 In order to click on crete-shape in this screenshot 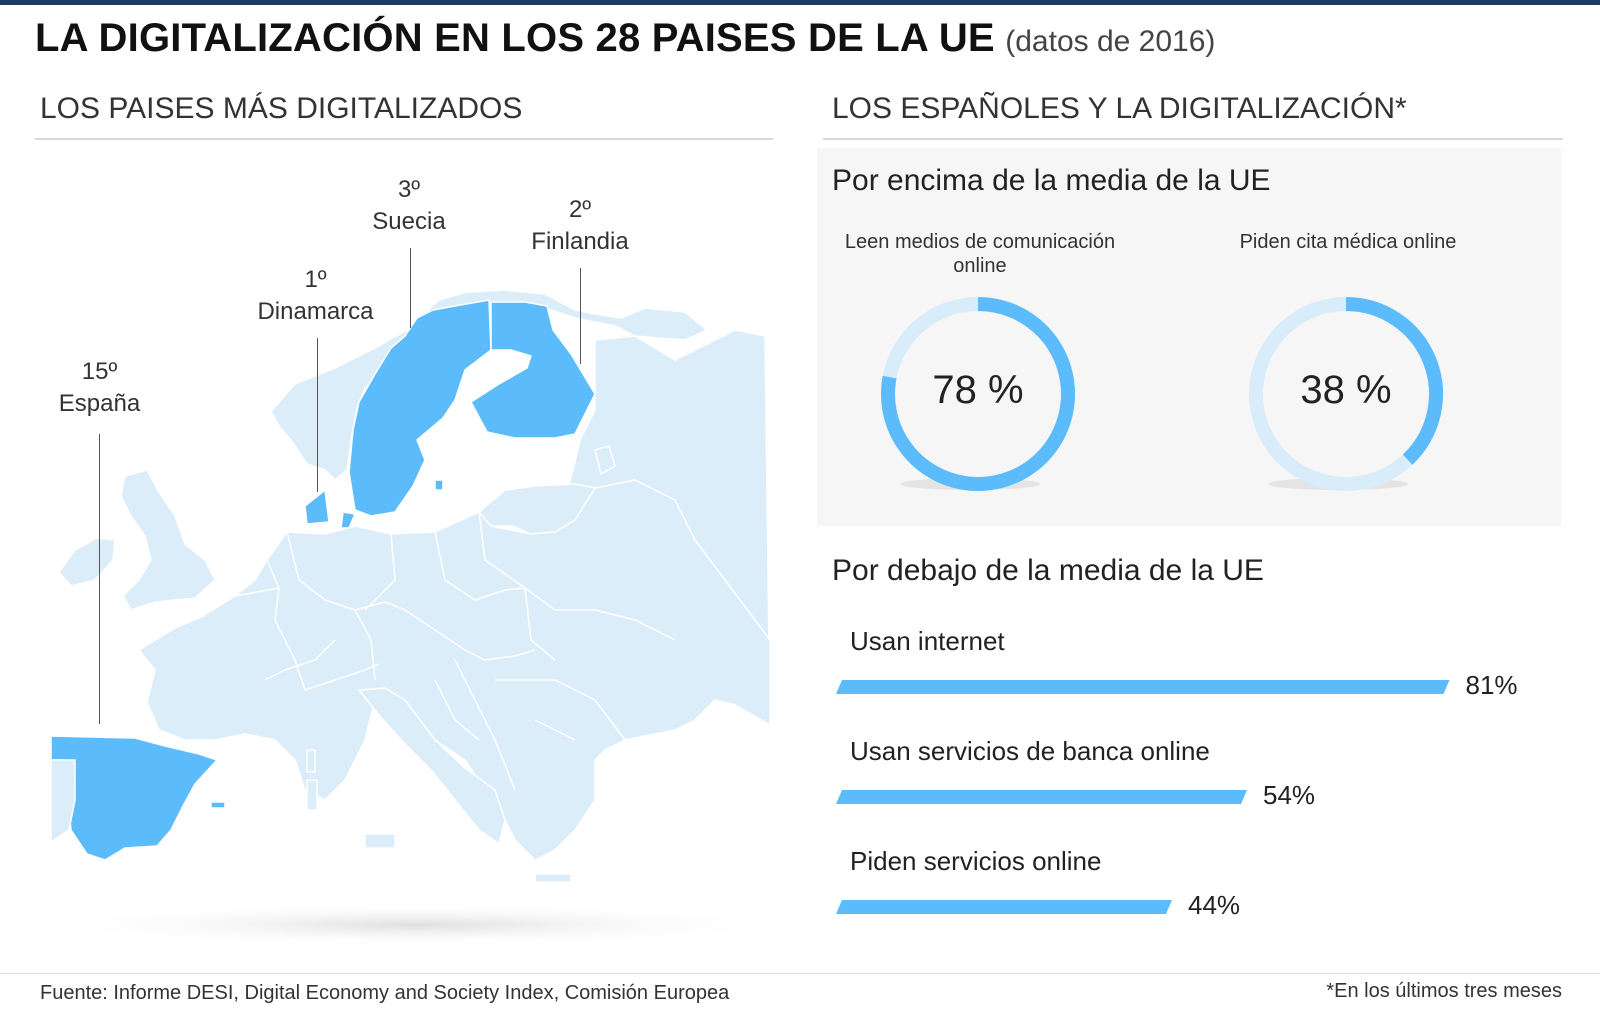, I will do `click(553, 878)`.